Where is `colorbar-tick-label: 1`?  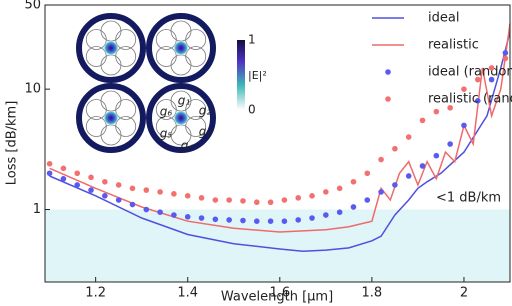
colorbar-tick-label: 1 is located at coordinates (252, 40).